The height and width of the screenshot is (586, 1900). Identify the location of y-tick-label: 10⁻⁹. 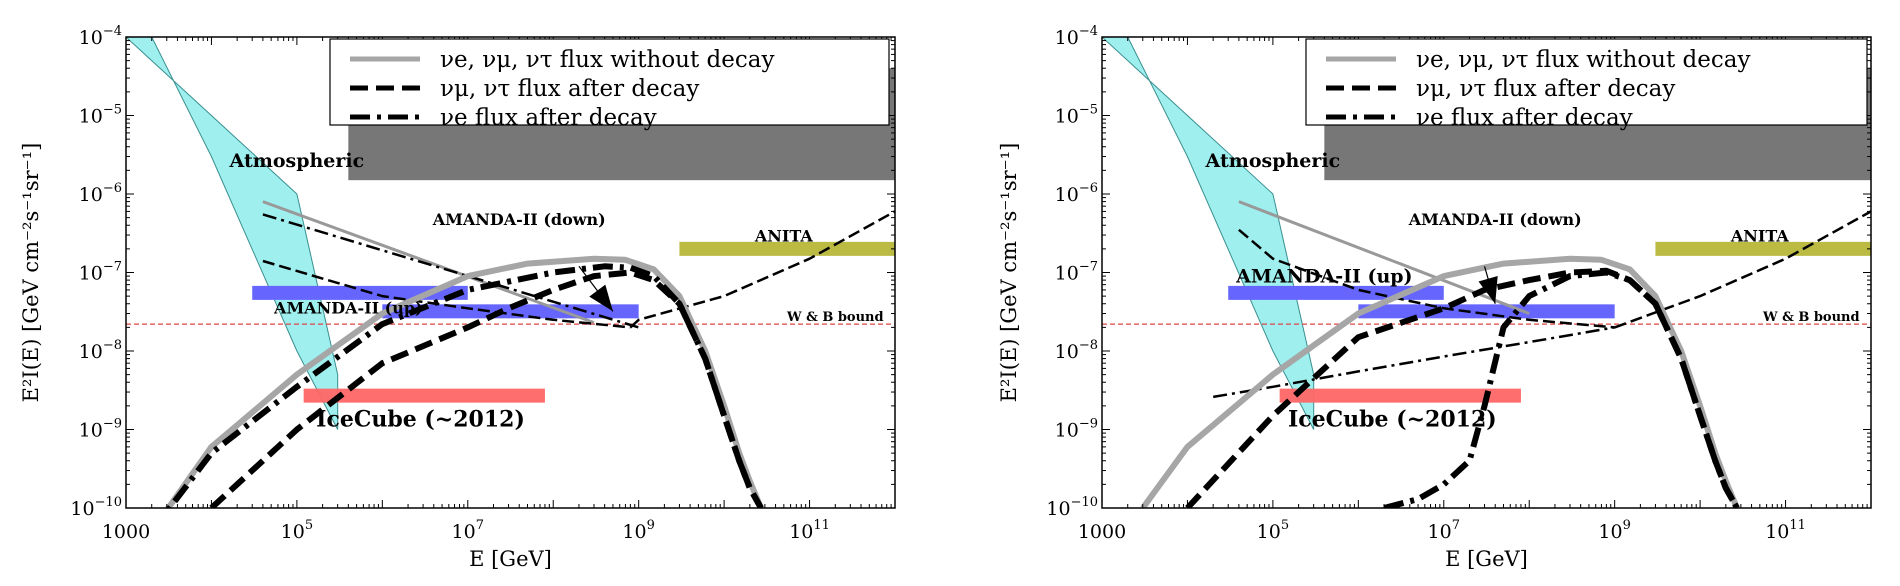
(100, 429).